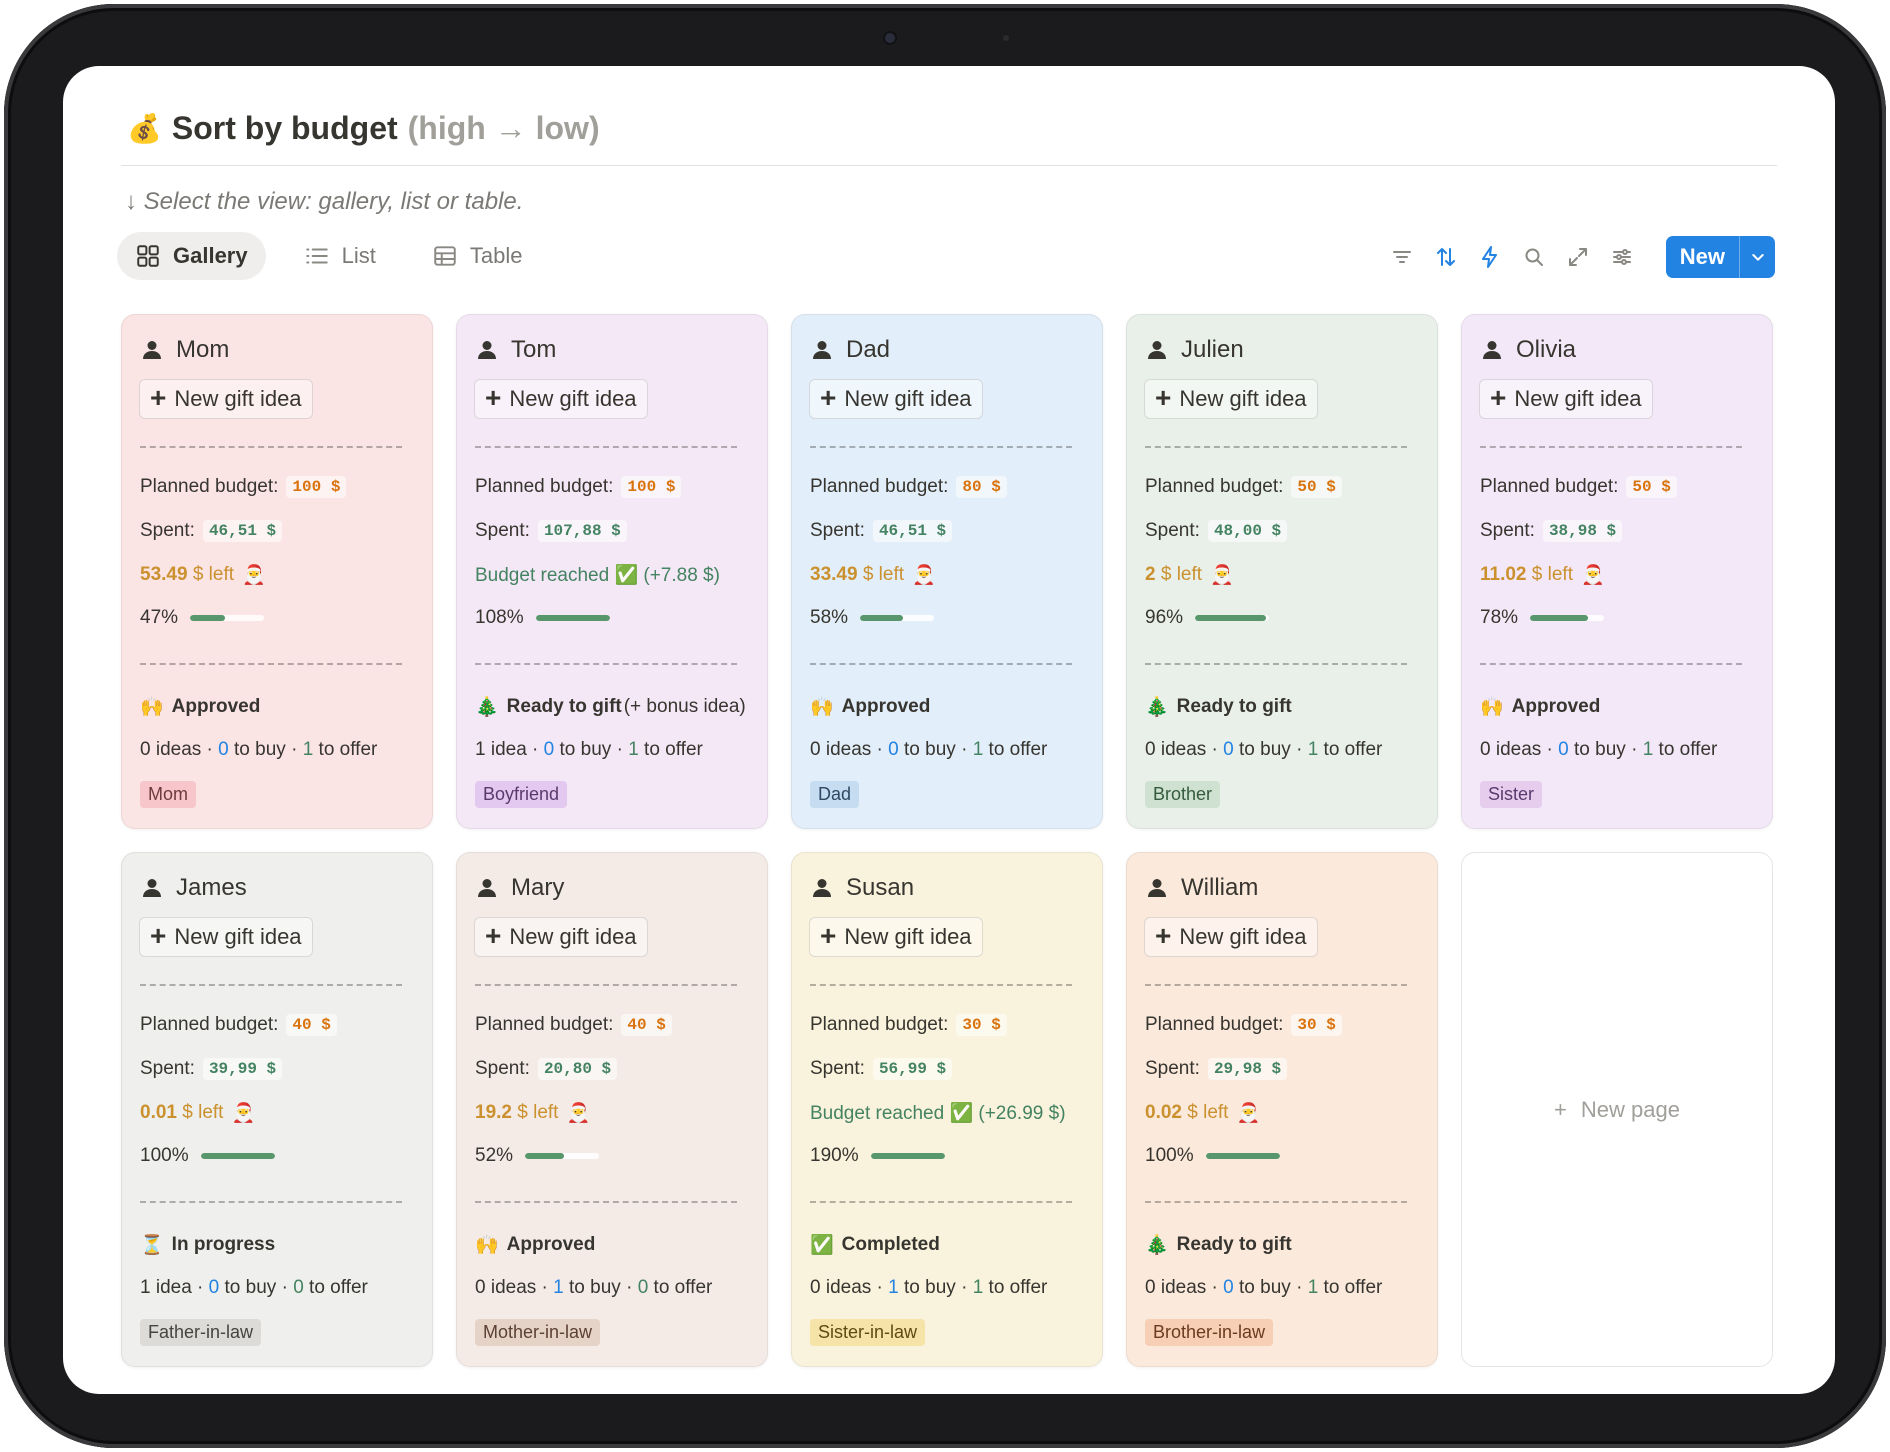 This screenshot has height=1452, width=1890. I want to click on sensor, so click(1006, 38).